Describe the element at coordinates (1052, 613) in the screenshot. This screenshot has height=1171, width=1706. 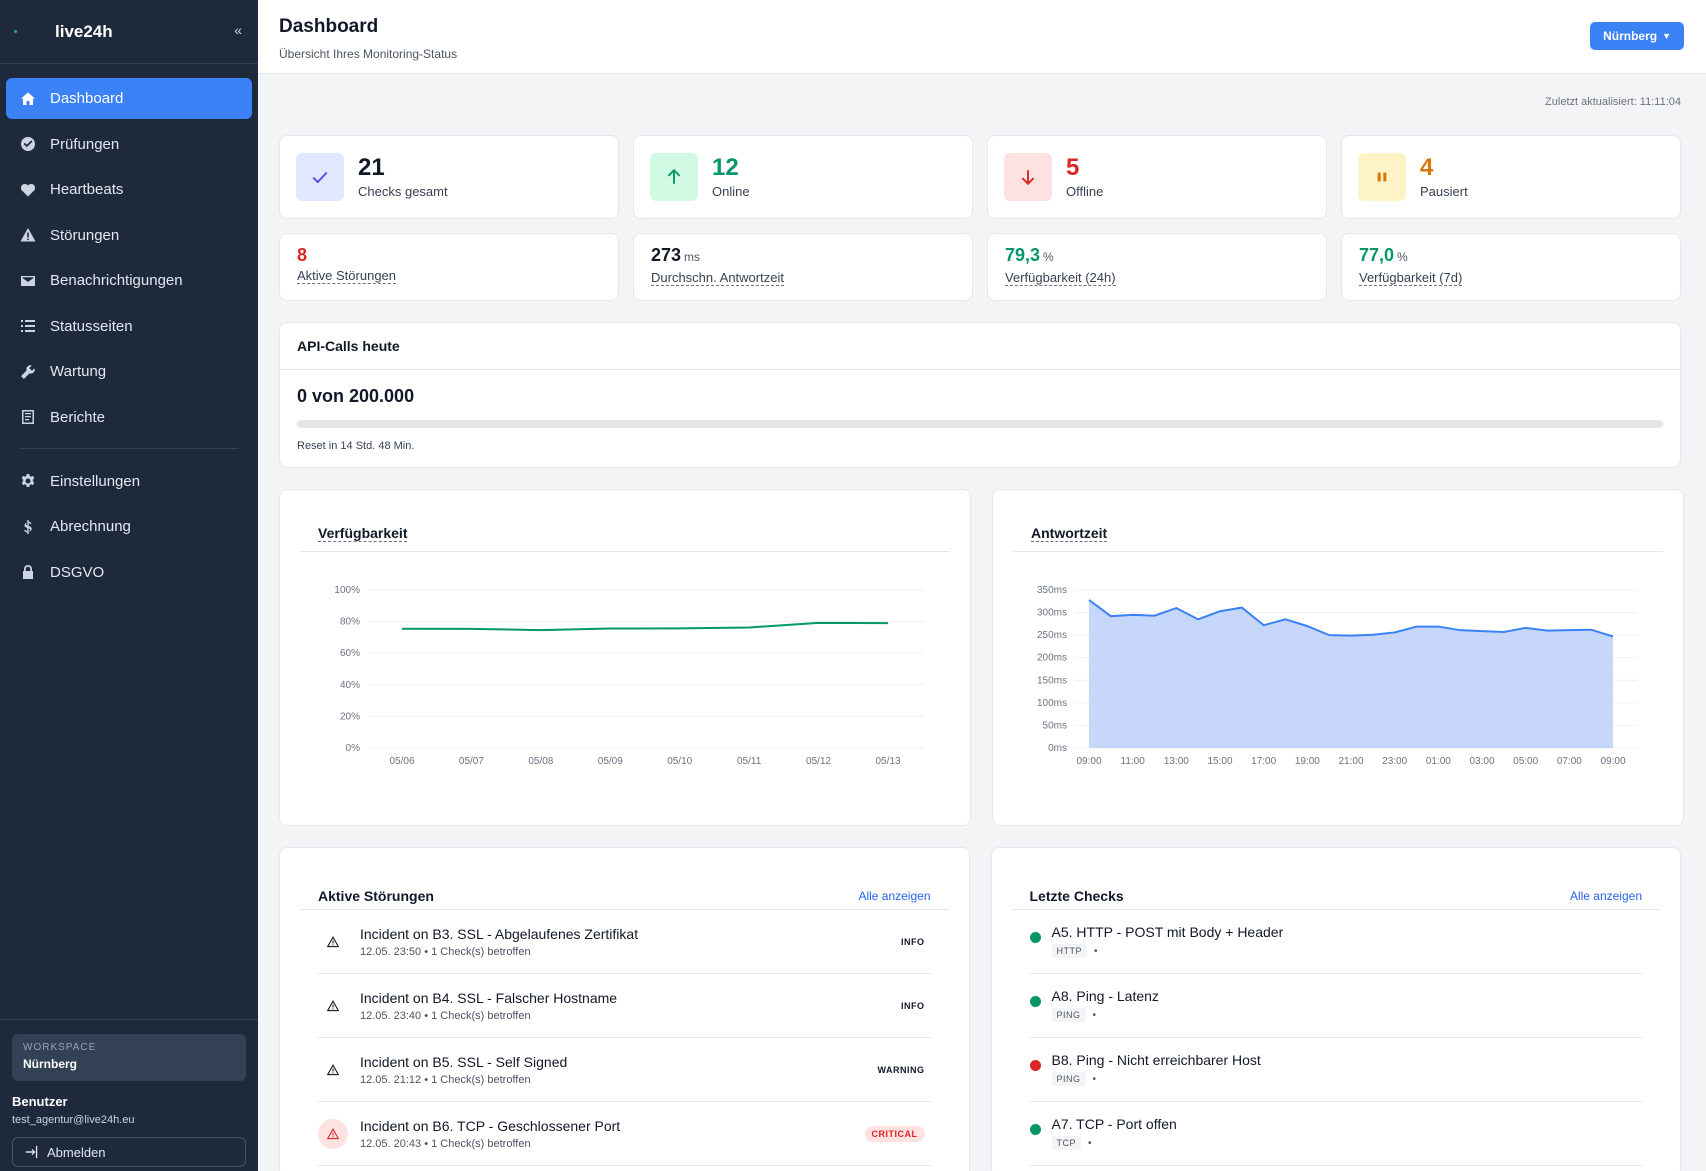
I see `y-tick-label: 300ms` at that location.